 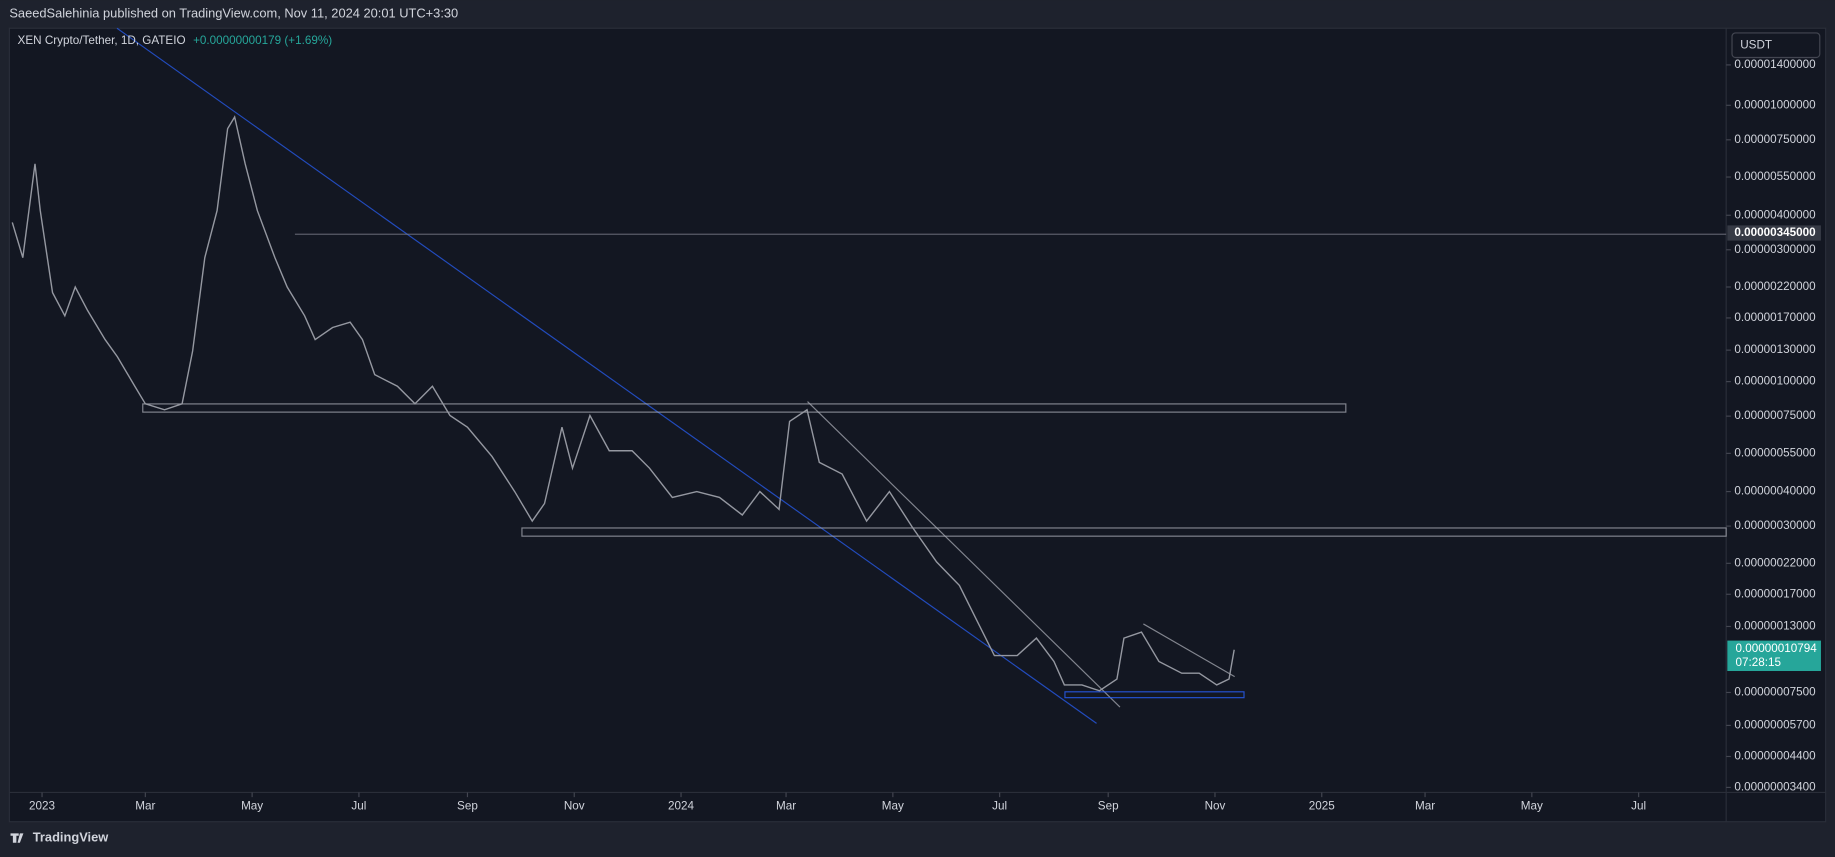 I want to click on y-tick-label: 0.00000004400, so click(x=1775, y=756).